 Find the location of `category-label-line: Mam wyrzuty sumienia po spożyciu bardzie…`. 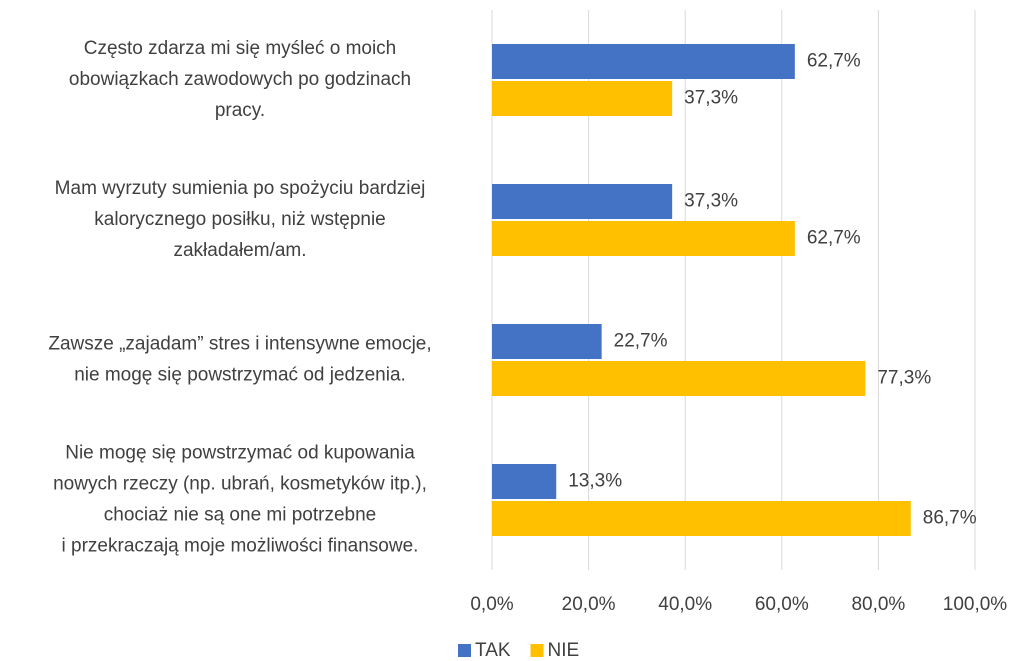

category-label-line: Mam wyrzuty sumienia po spożyciu bardzie… is located at coordinates (240, 188).